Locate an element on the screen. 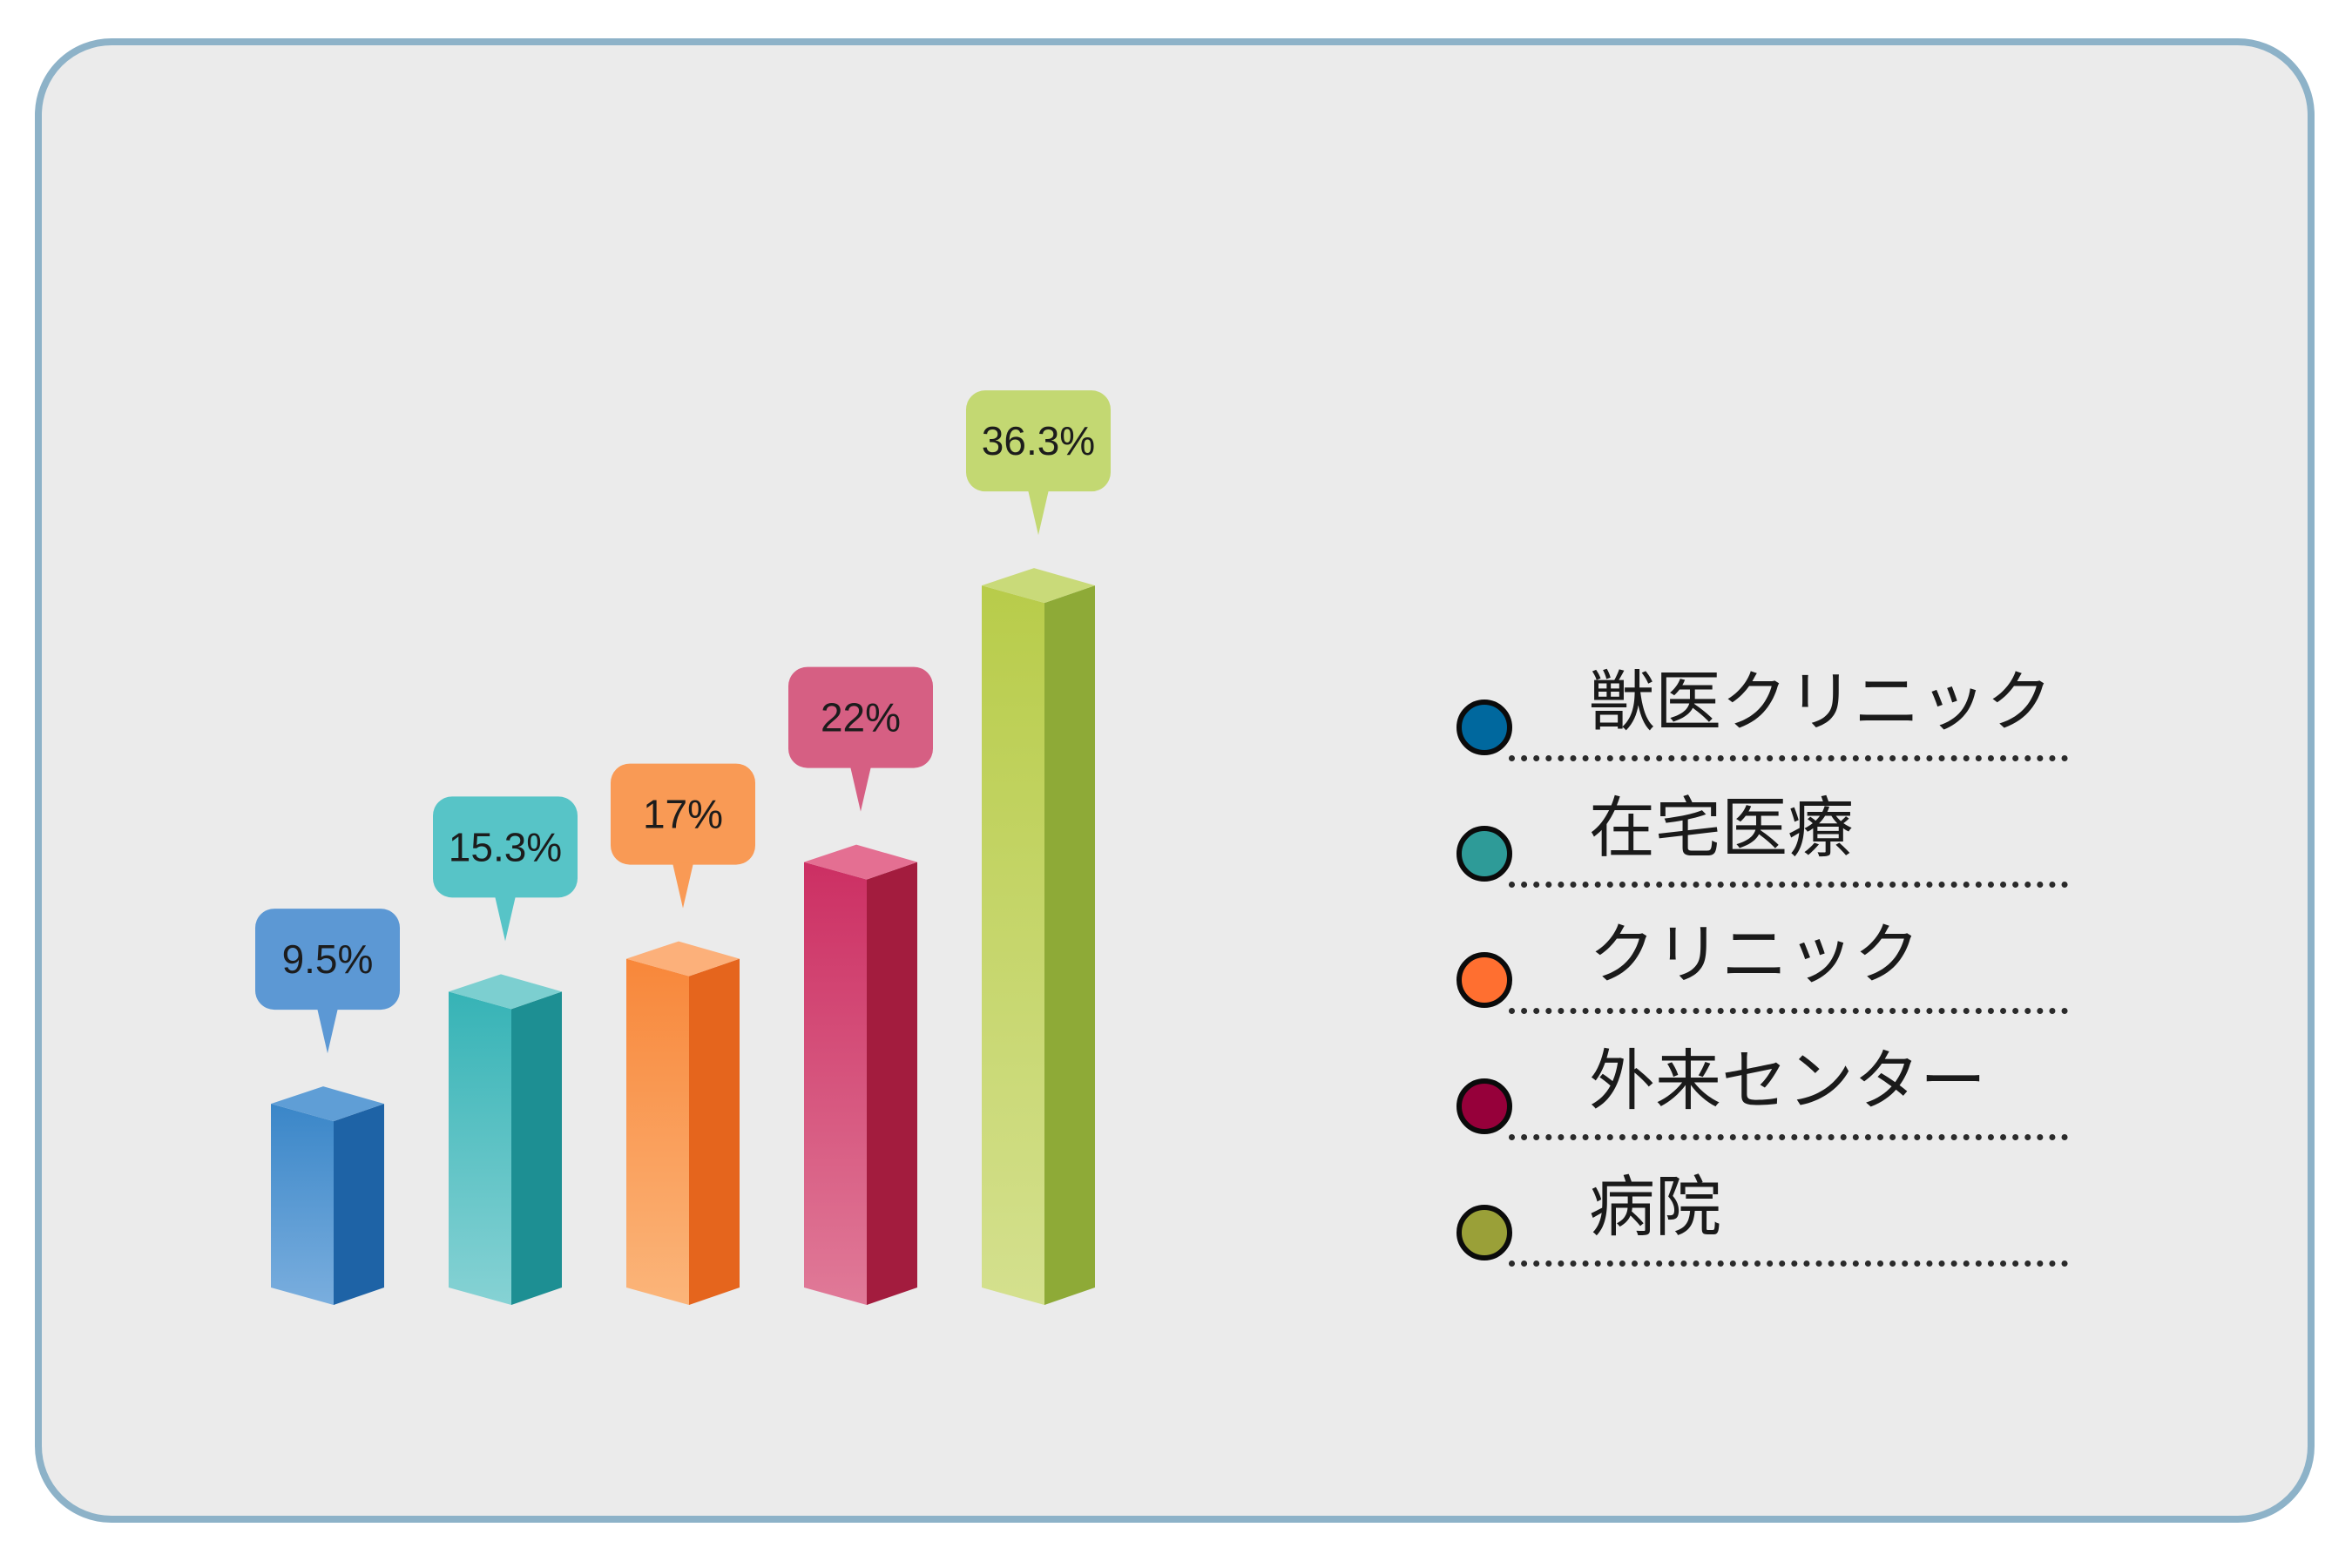 This screenshot has width=2352, height=1568. bar-4: 22% is located at coordinates (860, 985).